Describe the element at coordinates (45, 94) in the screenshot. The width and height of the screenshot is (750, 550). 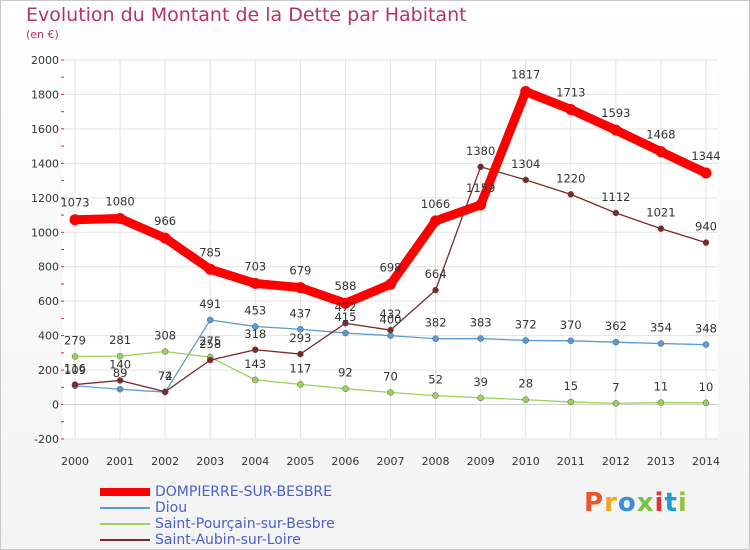
I see `y-tick-label: 1800` at that location.